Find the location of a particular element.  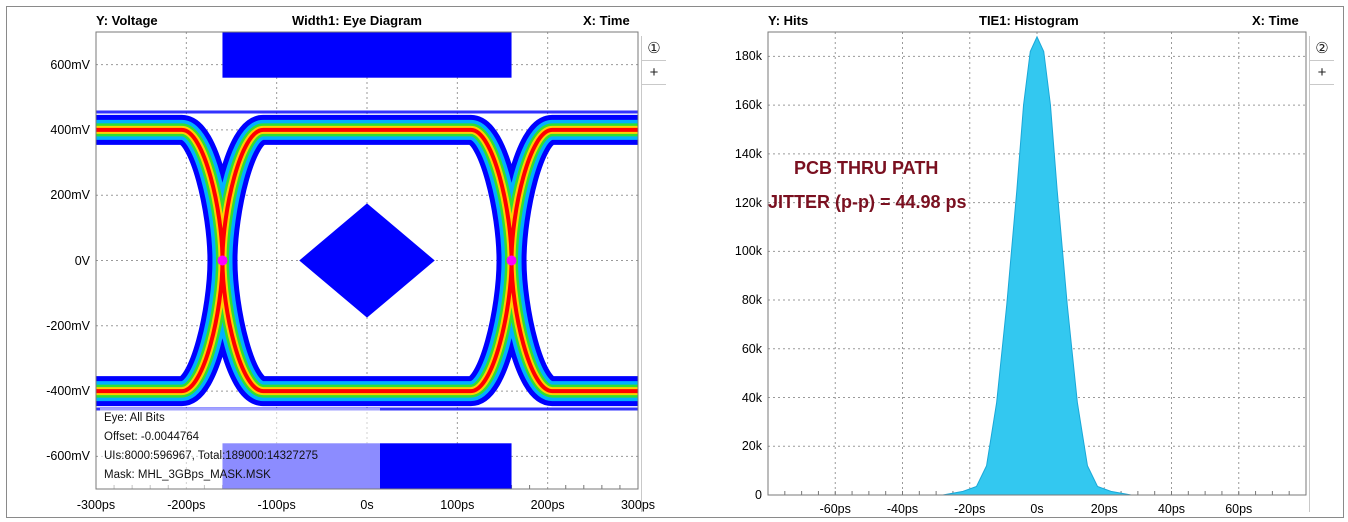

hist-y-tick-label: 40k is located at coordinates (751, 397).